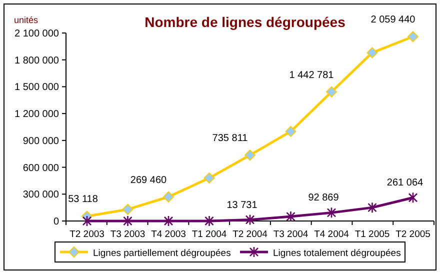 Image resolution: width=440 pixels, height=276 pixels. I want to click on x-tick-label: T3 2003, so click(128, 234).